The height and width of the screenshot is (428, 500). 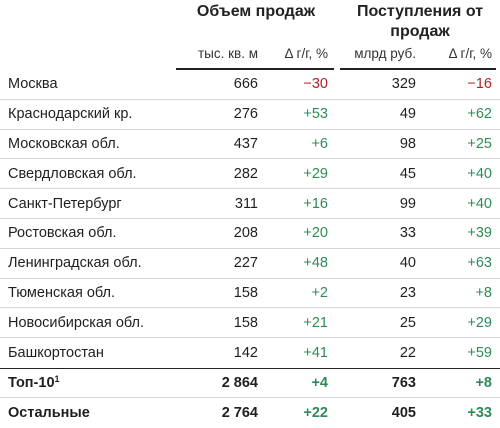 What do you see at coordinates (228, 53) in the screenshot?
I see `volume-unit-header: тыс. кв. м` at bounding box center [228, 53].